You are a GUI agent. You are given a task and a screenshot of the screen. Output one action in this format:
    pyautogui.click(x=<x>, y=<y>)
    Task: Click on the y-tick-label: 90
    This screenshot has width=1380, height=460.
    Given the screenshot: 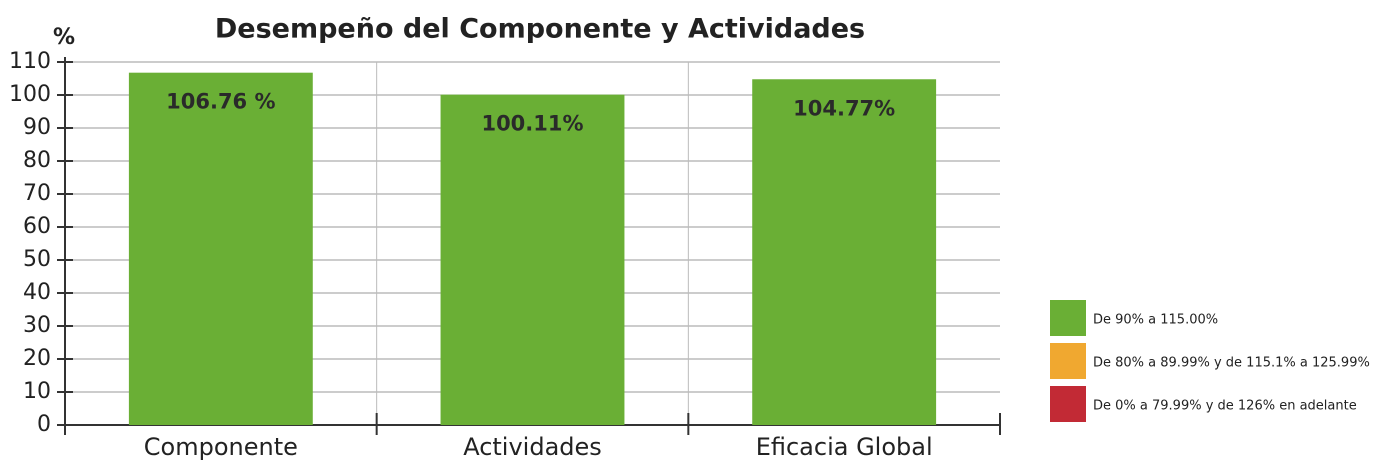 What is the action you would take?
    pyautogui.click(x=37, y=127)
    